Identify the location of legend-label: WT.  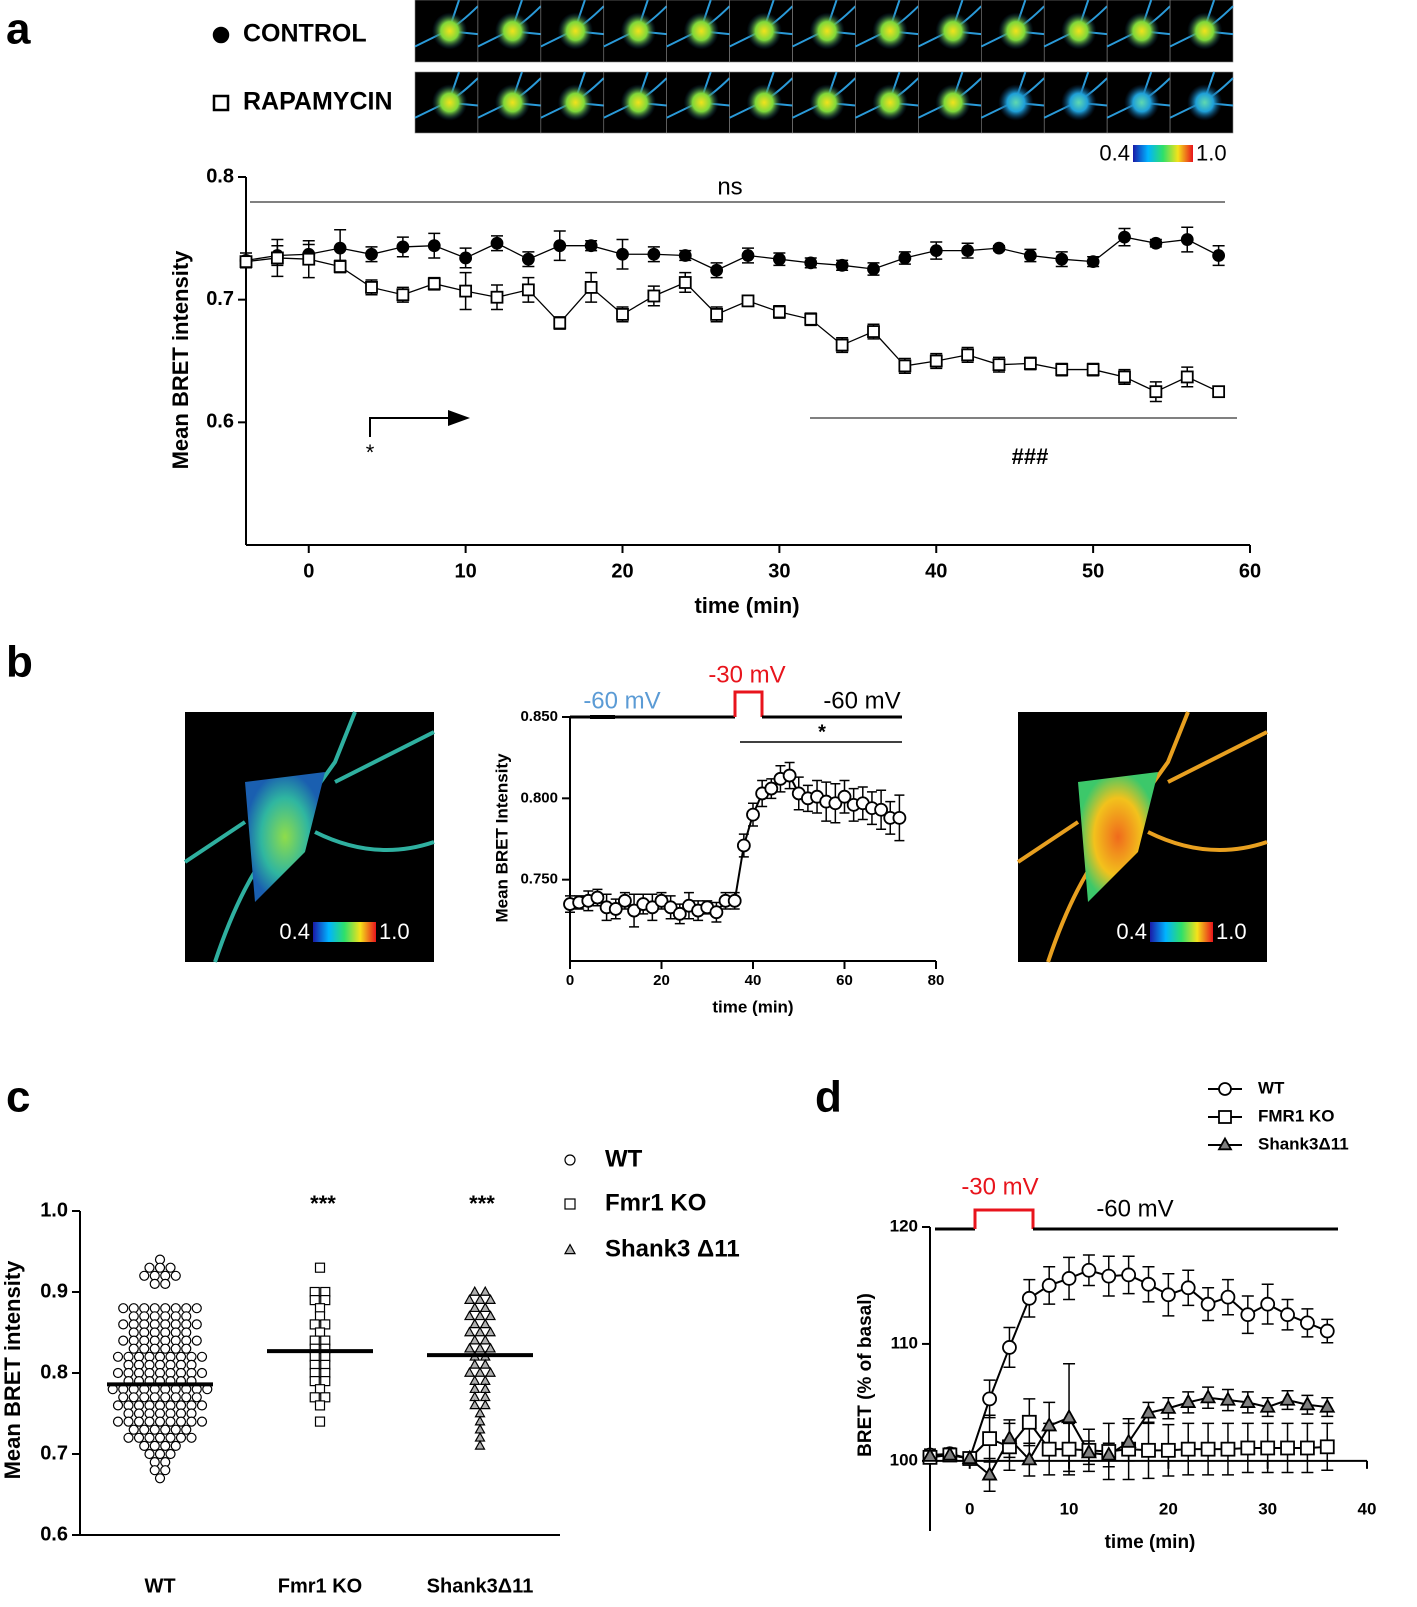
(624, 1158).